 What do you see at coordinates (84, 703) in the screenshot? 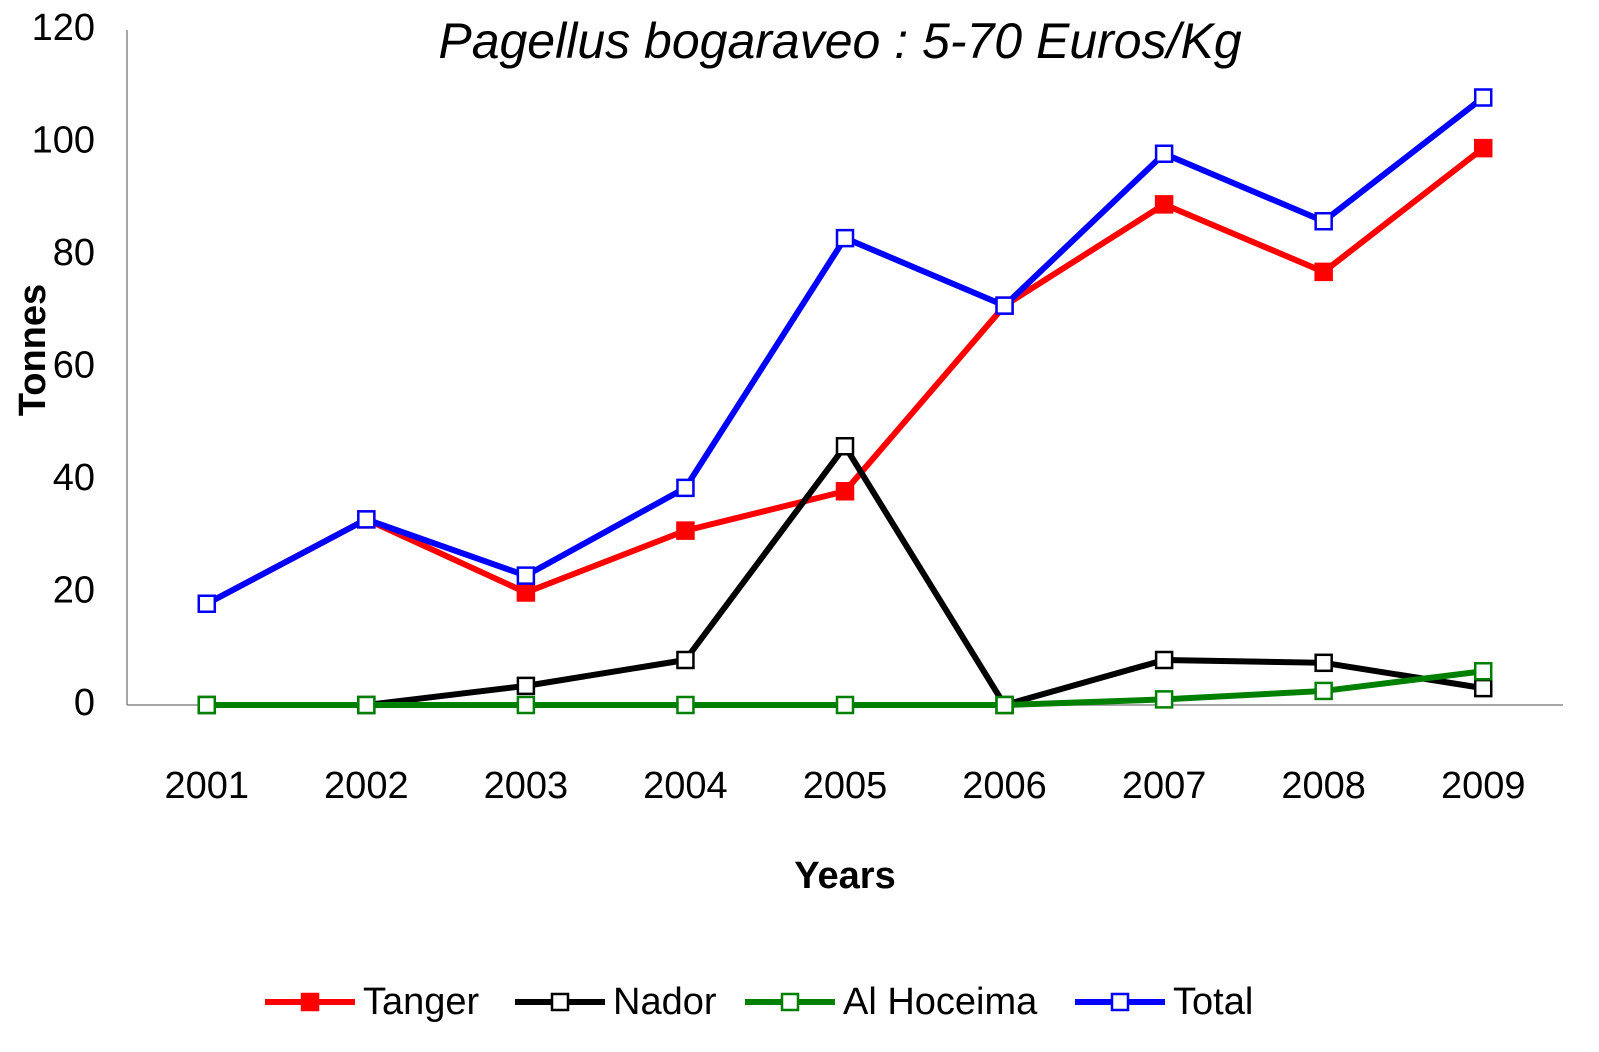
I see `y-tick-label: 0` at bounding box center [84, 703].